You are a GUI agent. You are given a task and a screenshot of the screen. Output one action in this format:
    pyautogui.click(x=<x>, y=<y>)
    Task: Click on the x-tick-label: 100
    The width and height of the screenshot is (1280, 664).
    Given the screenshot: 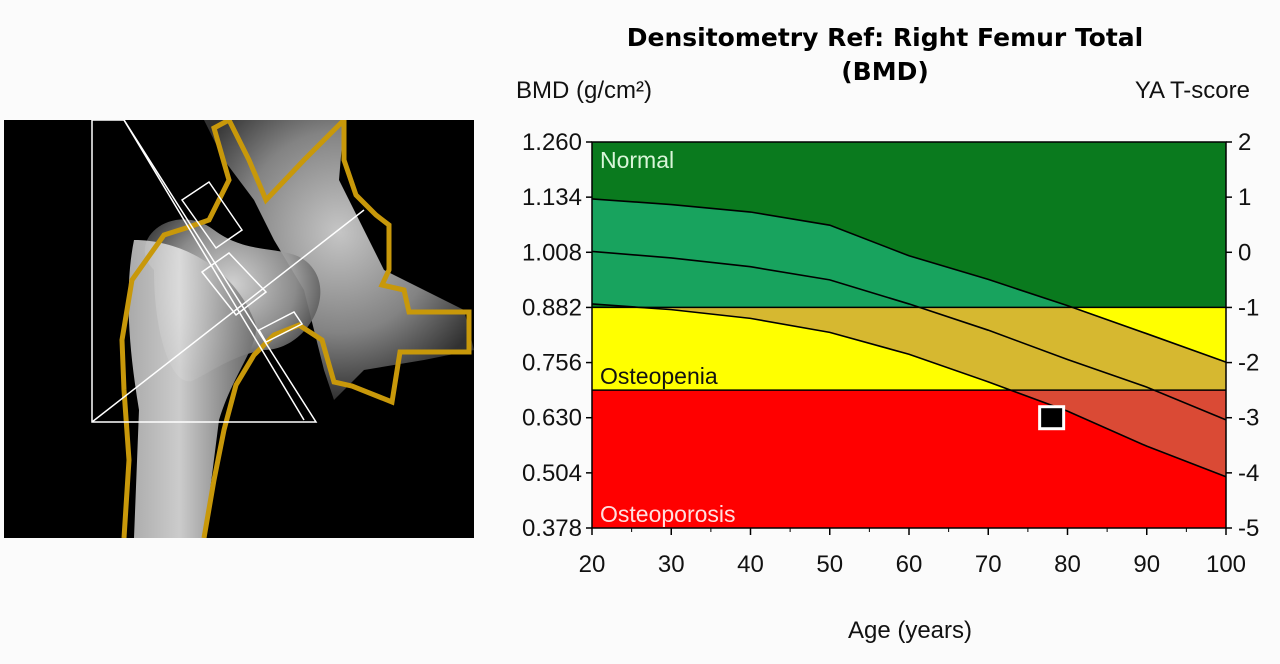 What is the action you would take?
    pyautogui.click(x=1226, y=564)
    